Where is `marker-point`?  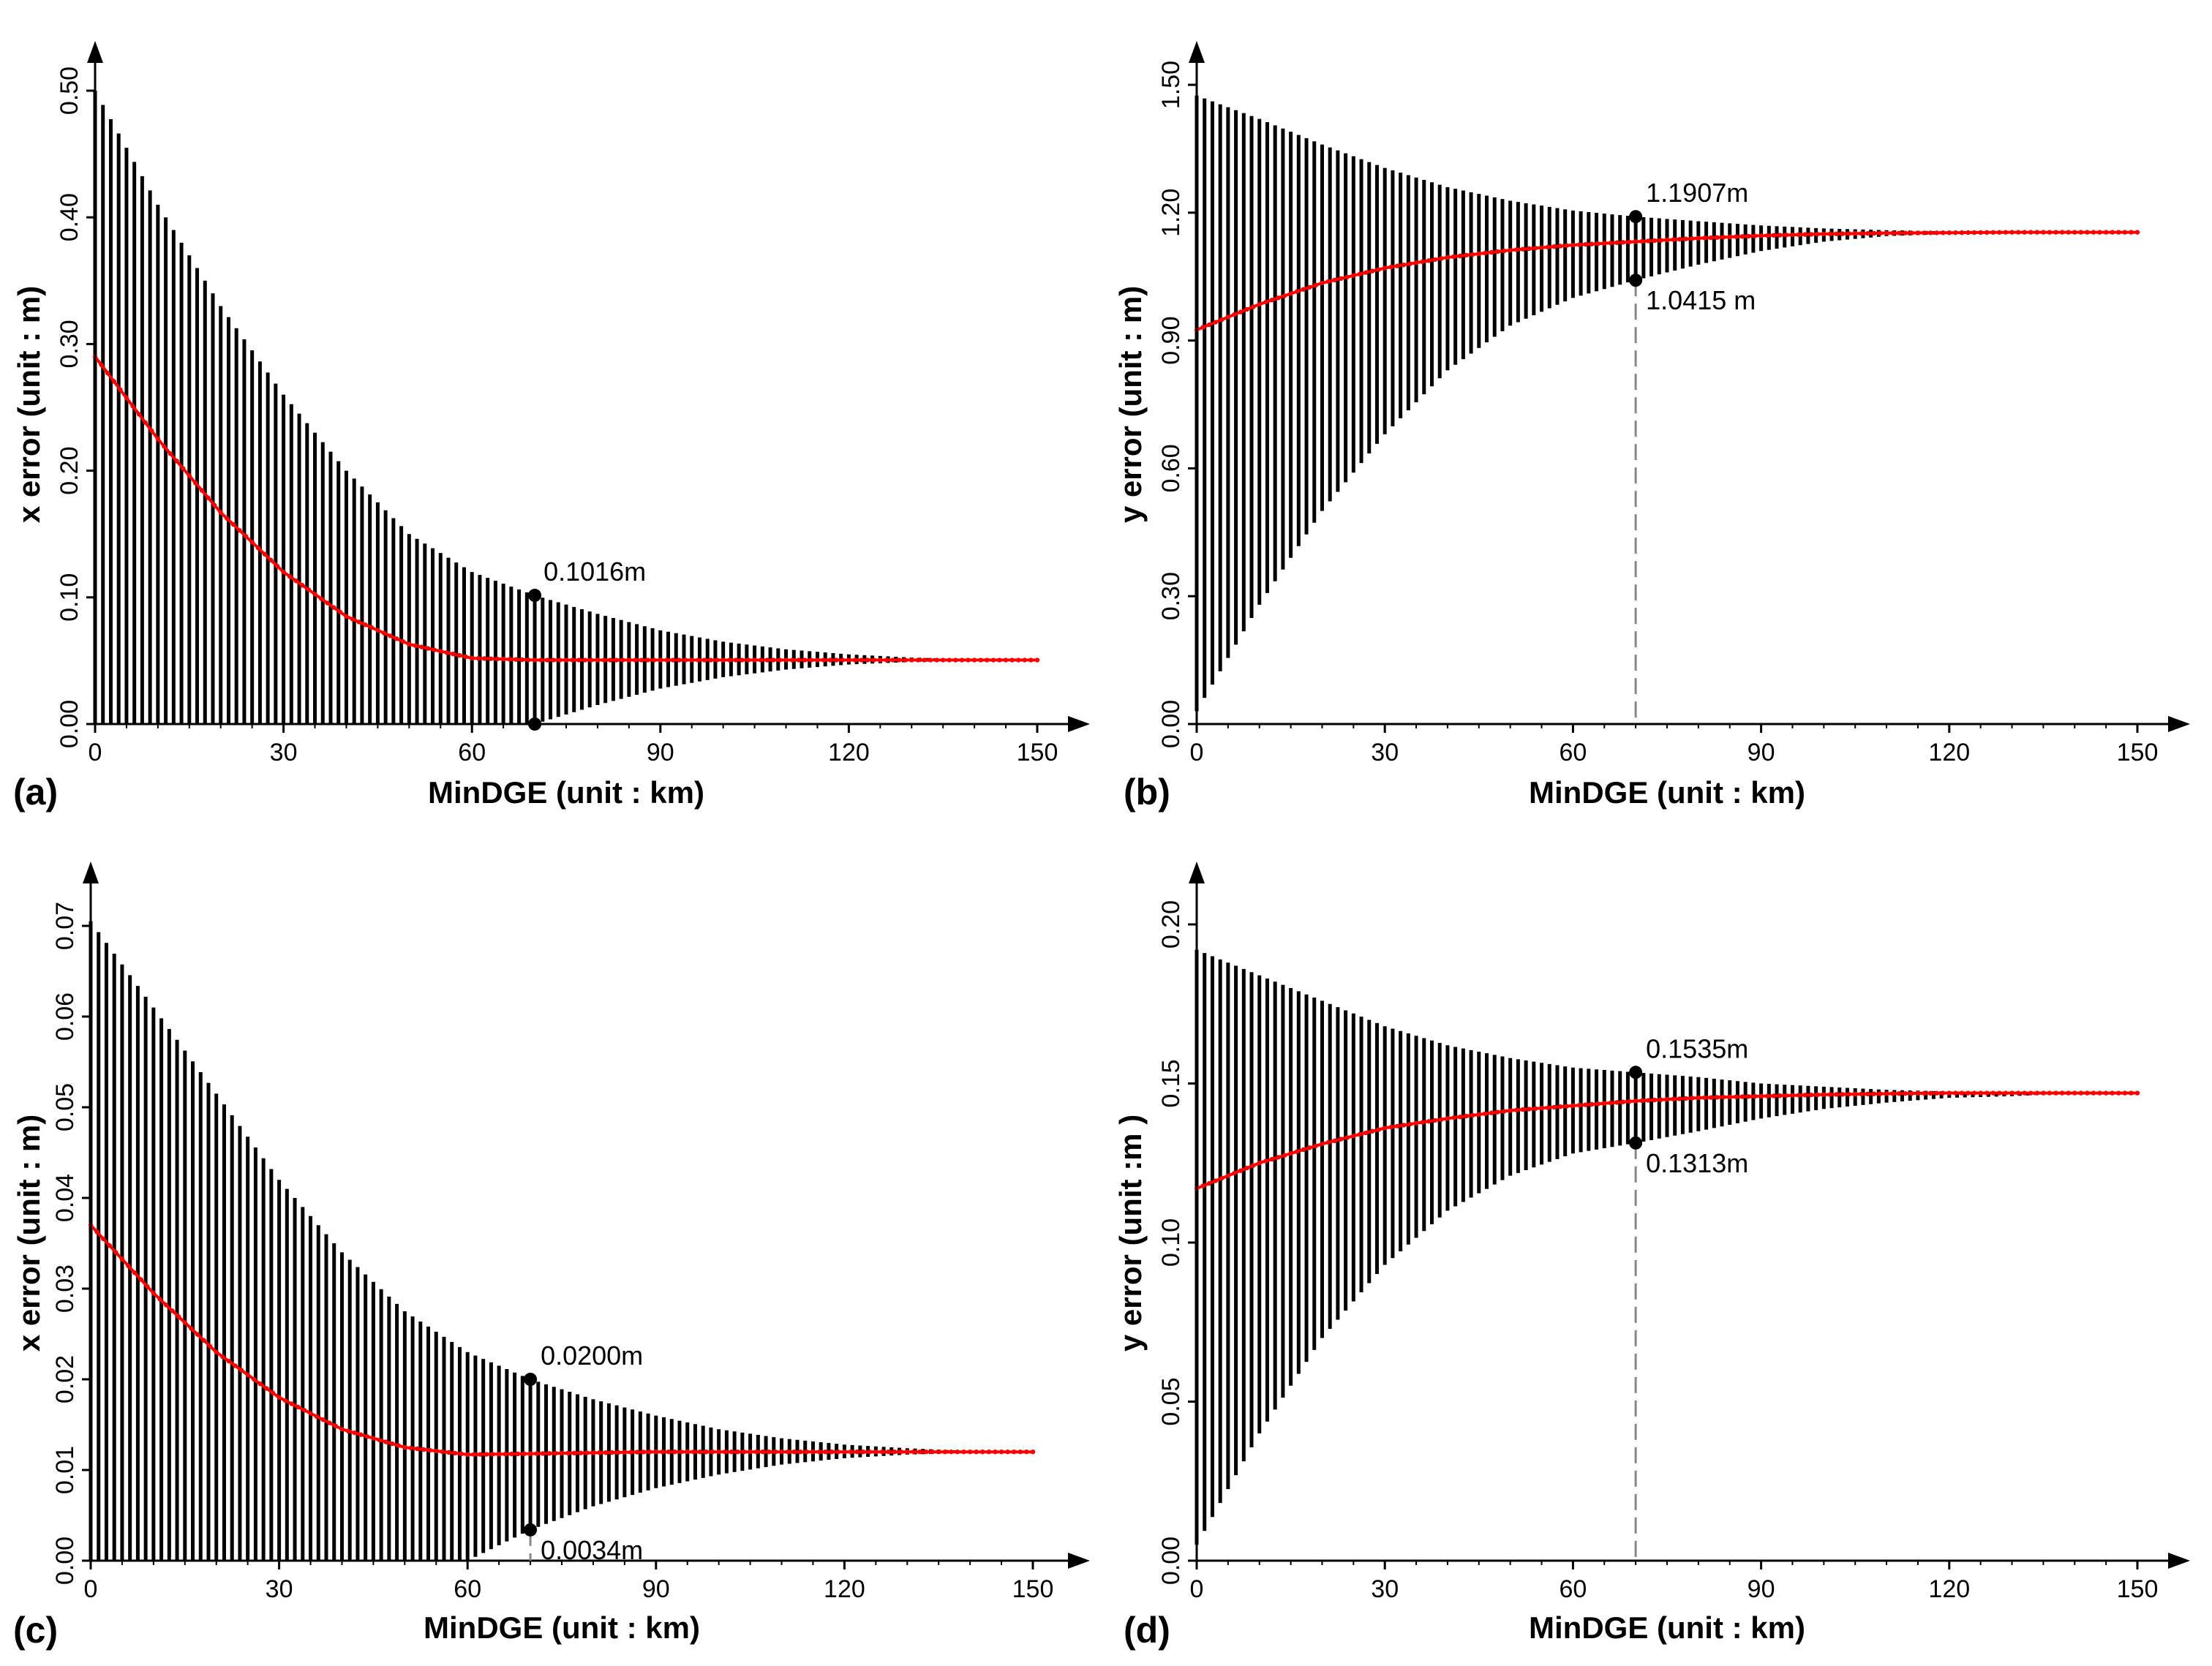
marker-point is located at coordinates (1636, 217).